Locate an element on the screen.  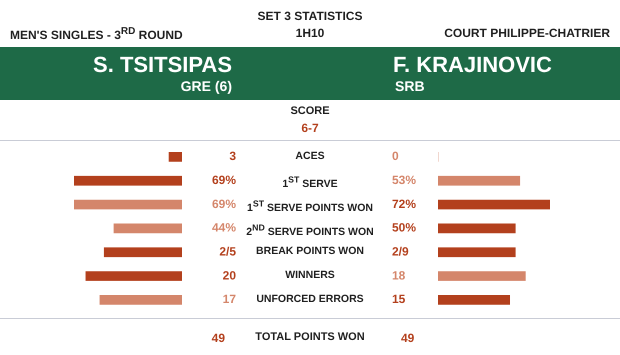
text: COURT PHILIPPE-CHATRIER is located at coordinates (526, 33).